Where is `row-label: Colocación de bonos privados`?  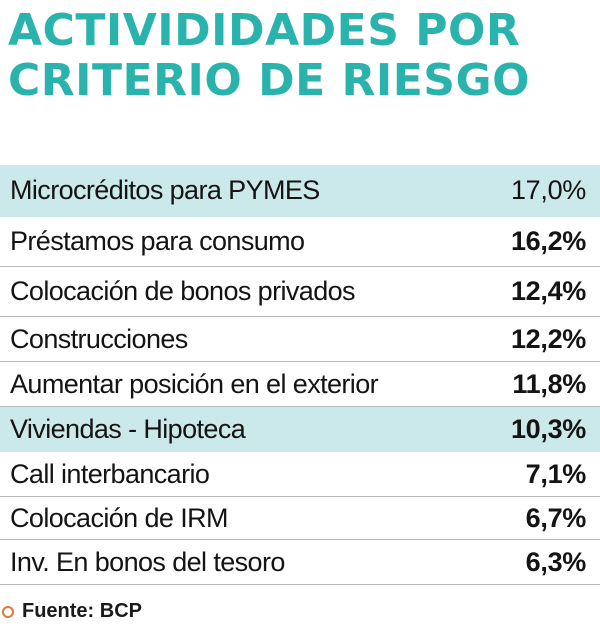 row-label: Colocación de bonos privados is located at coordinates (183, 291).